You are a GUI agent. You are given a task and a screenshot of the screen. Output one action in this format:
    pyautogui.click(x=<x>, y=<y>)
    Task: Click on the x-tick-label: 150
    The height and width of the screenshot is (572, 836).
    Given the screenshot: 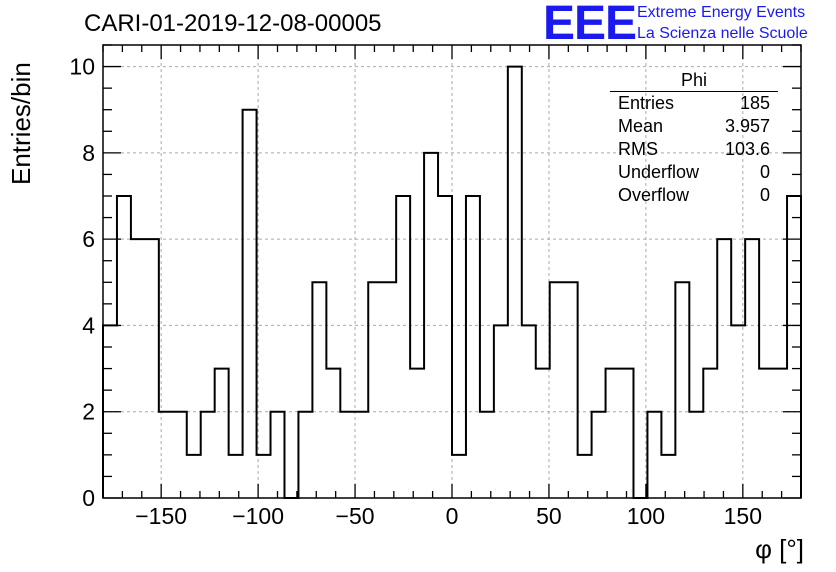 What is the action you would take?
    pyautogui.click(x=743, y=516)
    